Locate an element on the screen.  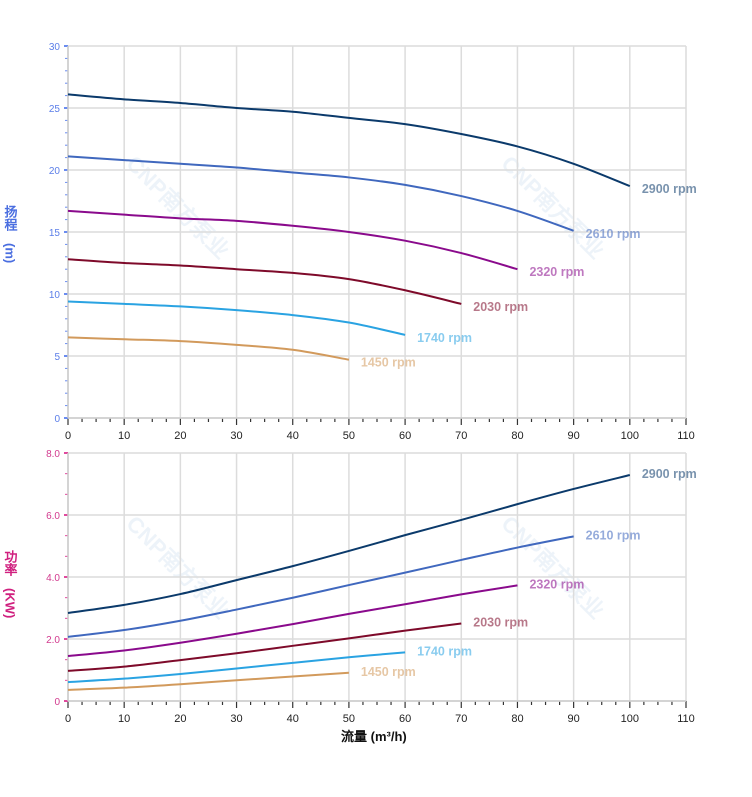
head-series-label: 2900 rpm is located at coordinates (669, 189).